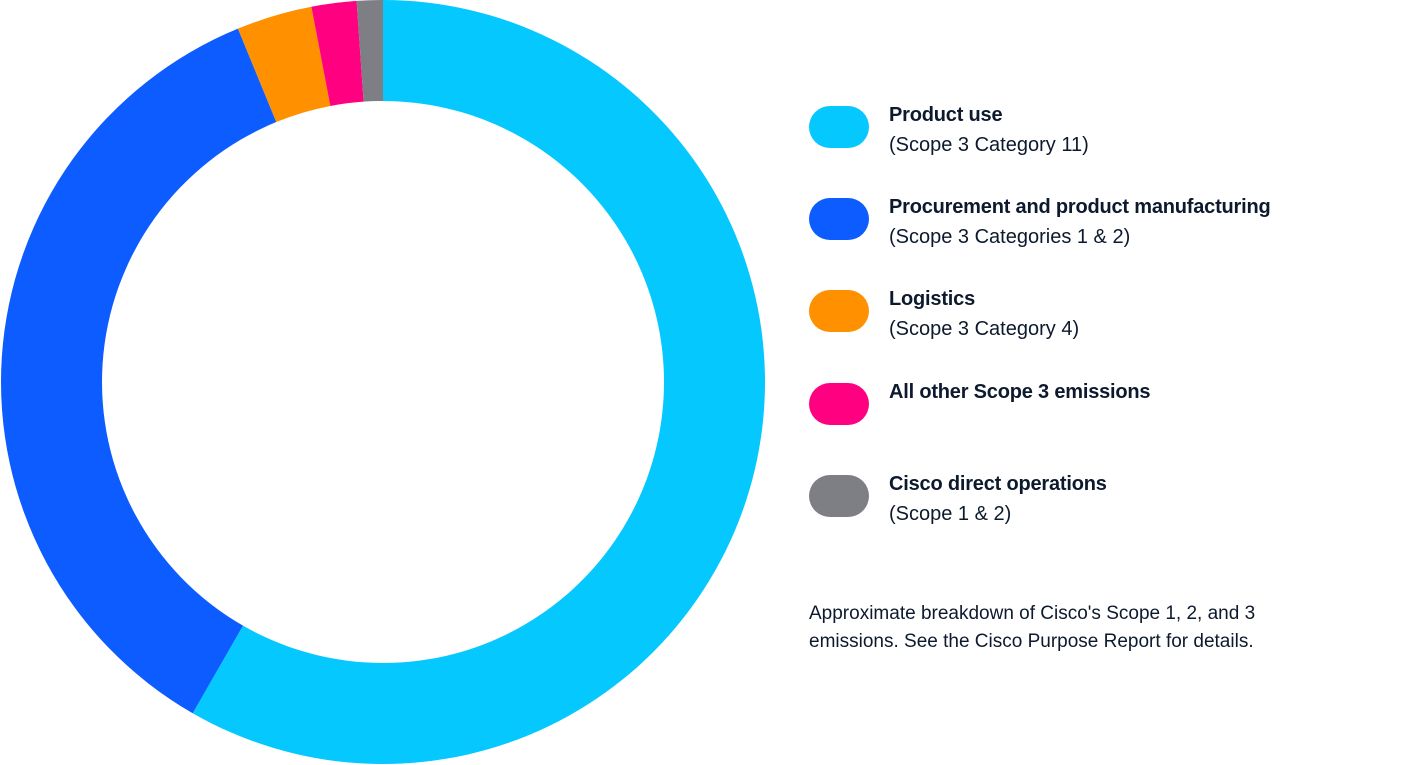  Describe the element at coordinates (1104, 514) in the screenshot. I see `legend-item-direct-operations: Cisco direct operations (Scope 1 & 2)` at that location.